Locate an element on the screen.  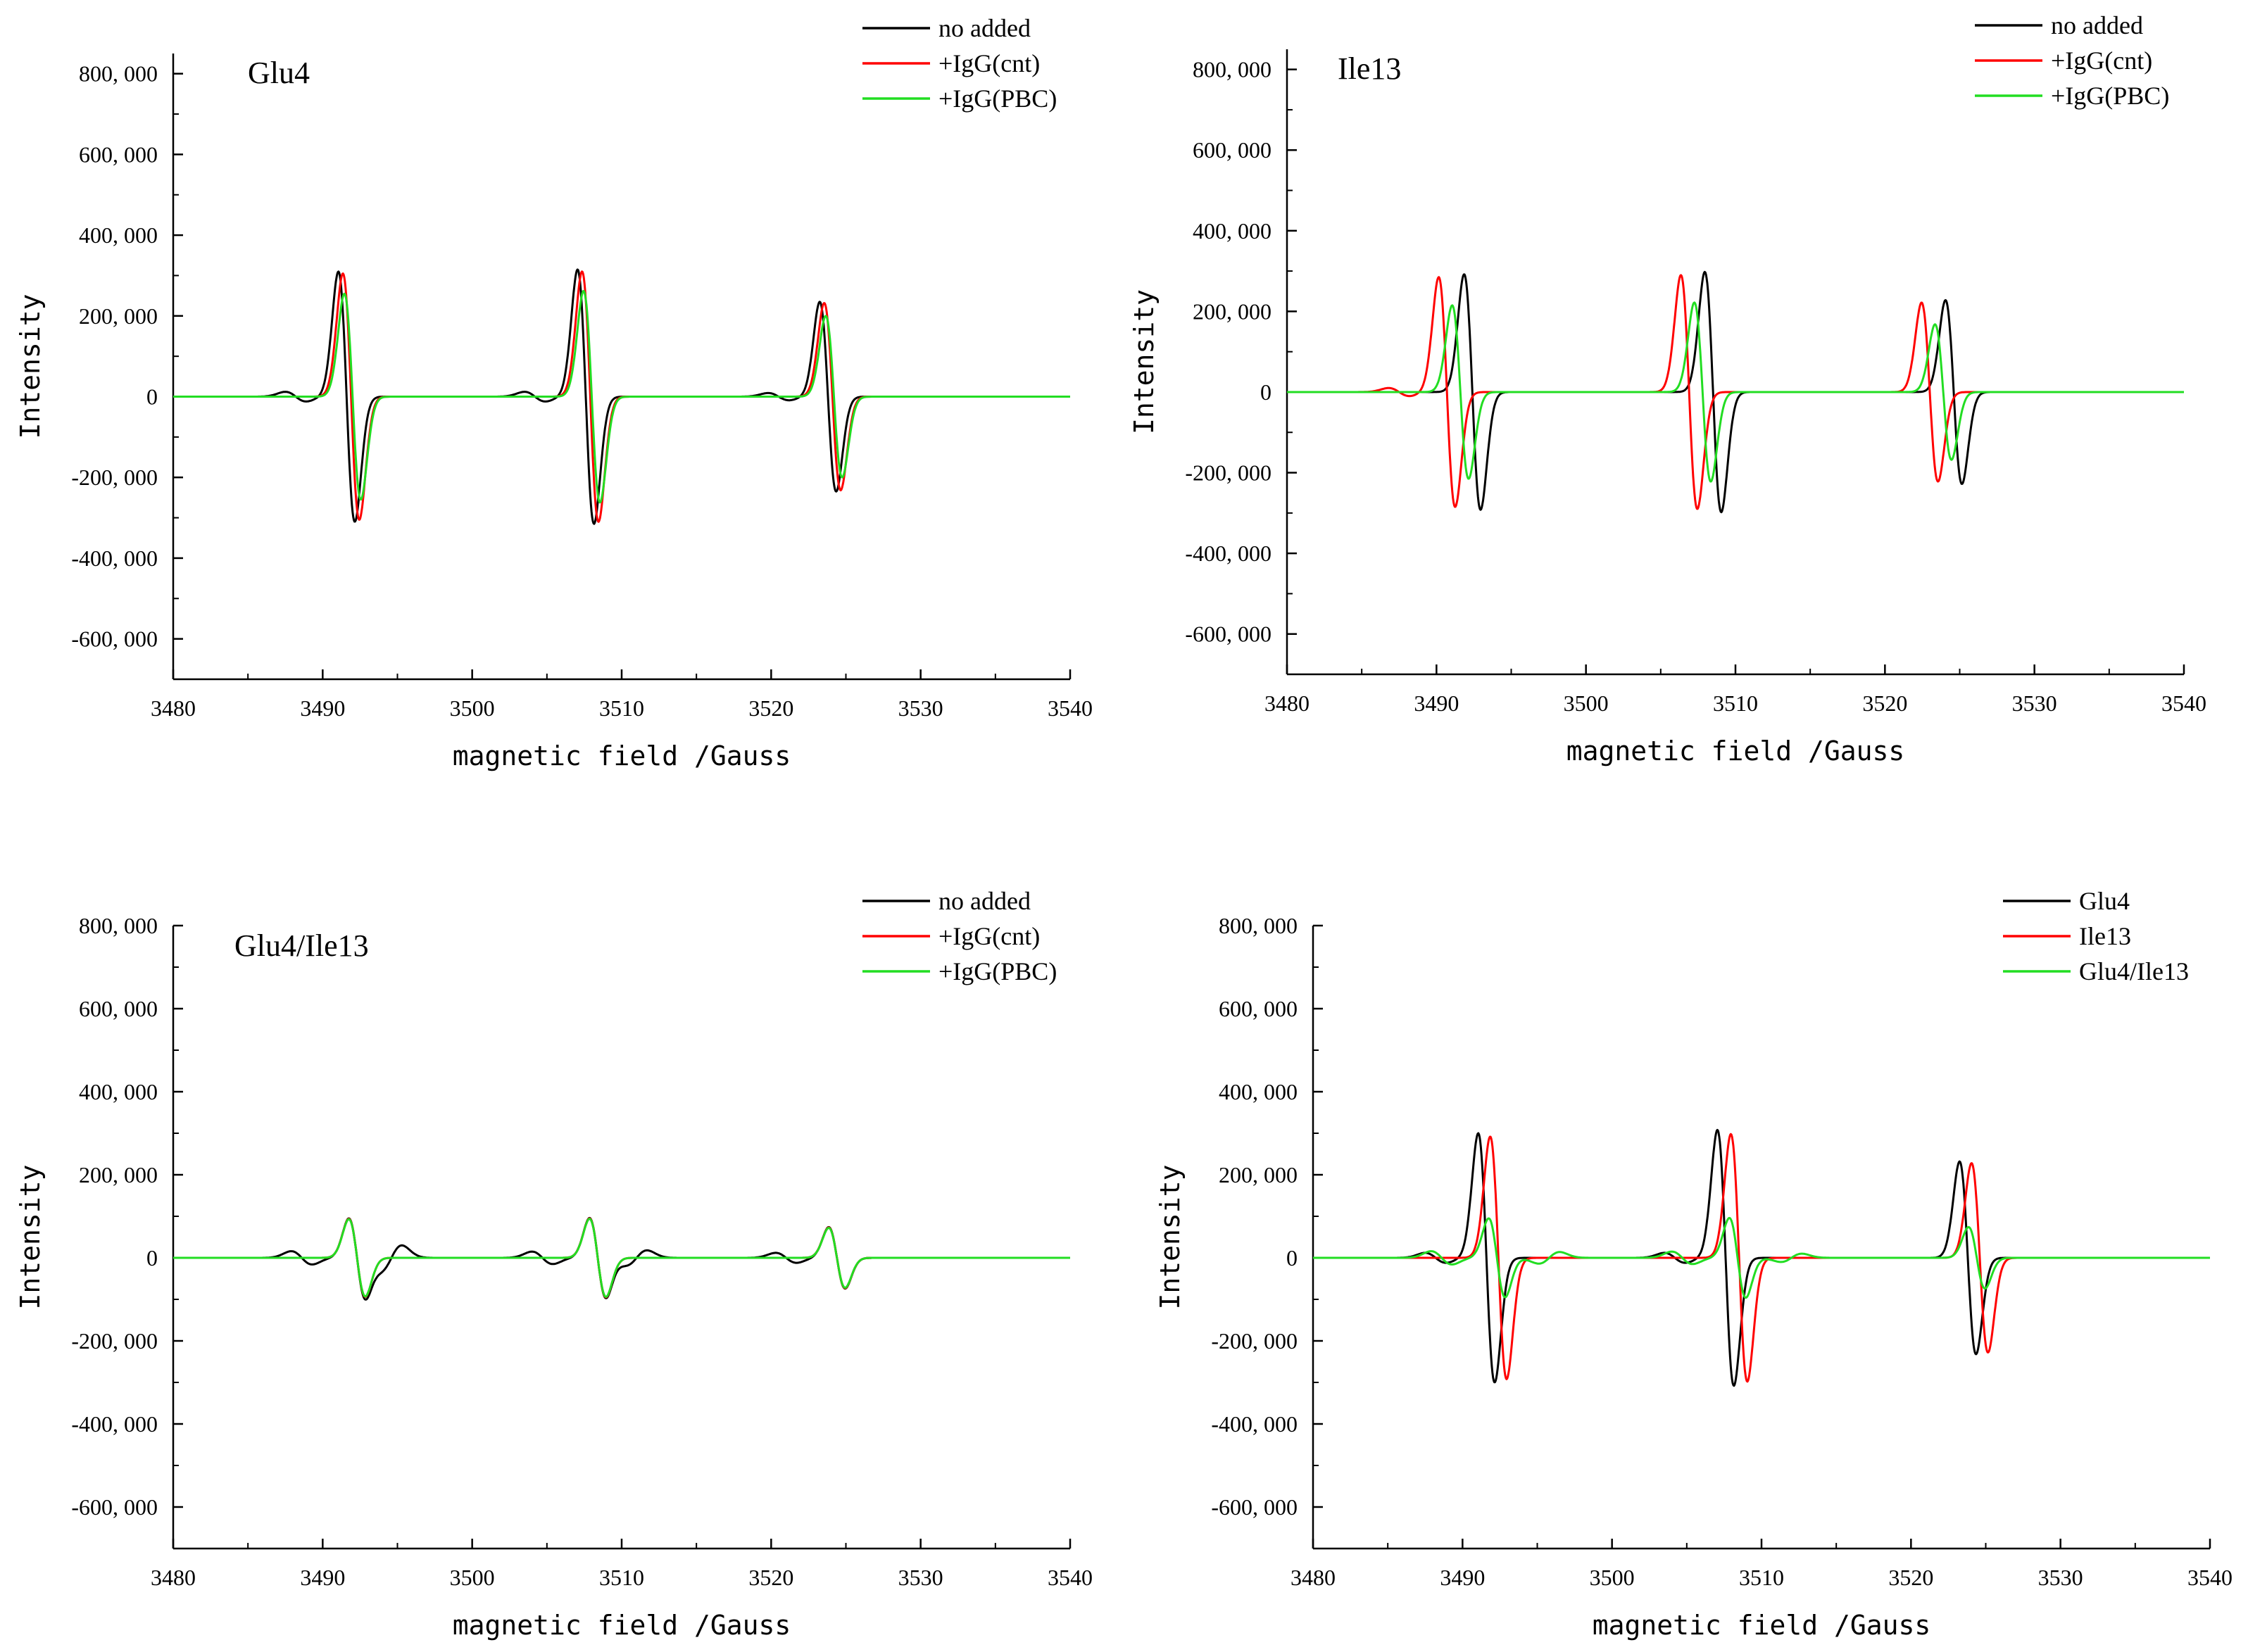
panel-title: Glu4/Ile13 is located at coordinates (301, 945).